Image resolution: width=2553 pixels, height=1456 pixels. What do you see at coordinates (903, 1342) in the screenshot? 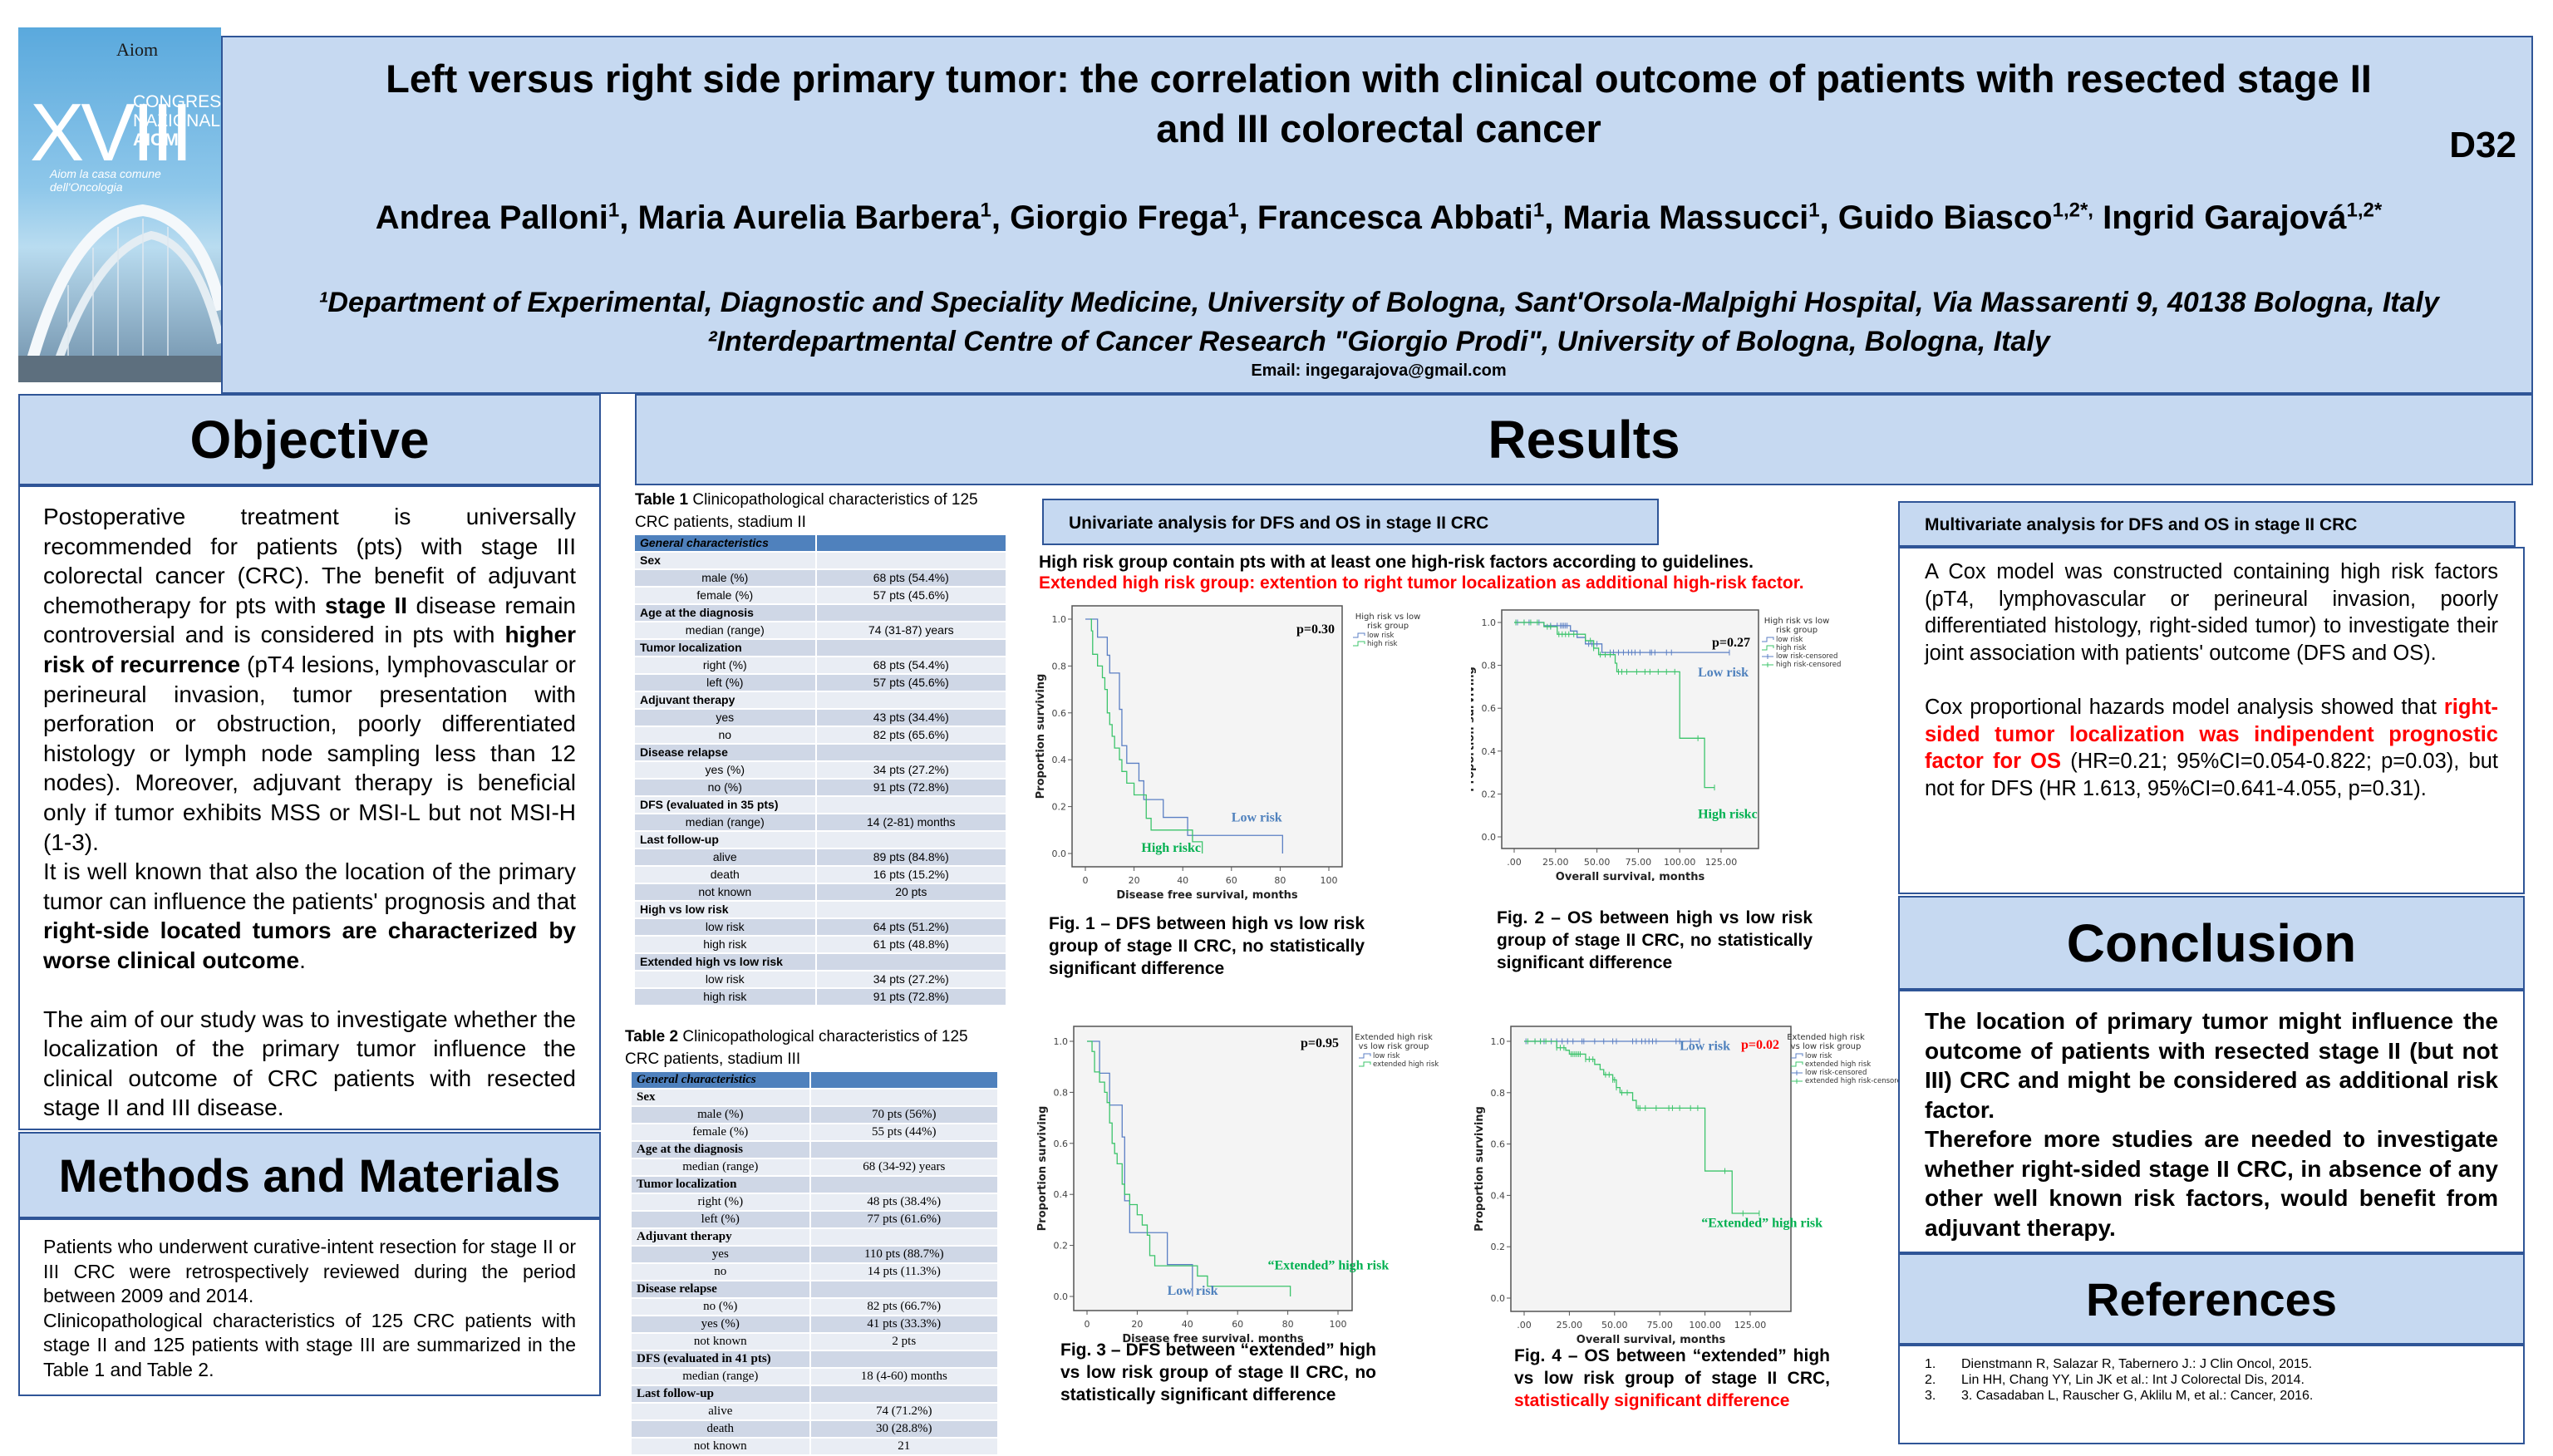
I see `row-value: 2 pts` at bounding box center [903, 1342].